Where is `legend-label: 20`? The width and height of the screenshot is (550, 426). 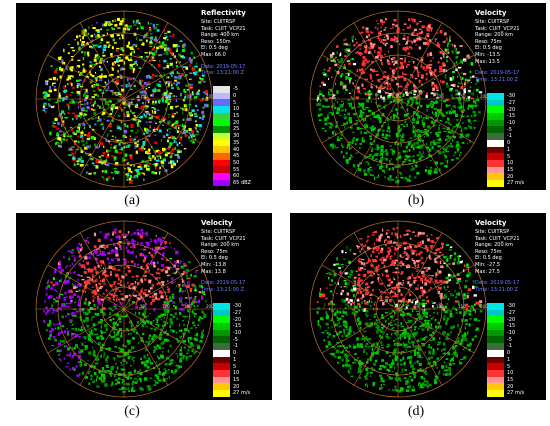 legend-label: 20 is located at coordinates (236, 122).